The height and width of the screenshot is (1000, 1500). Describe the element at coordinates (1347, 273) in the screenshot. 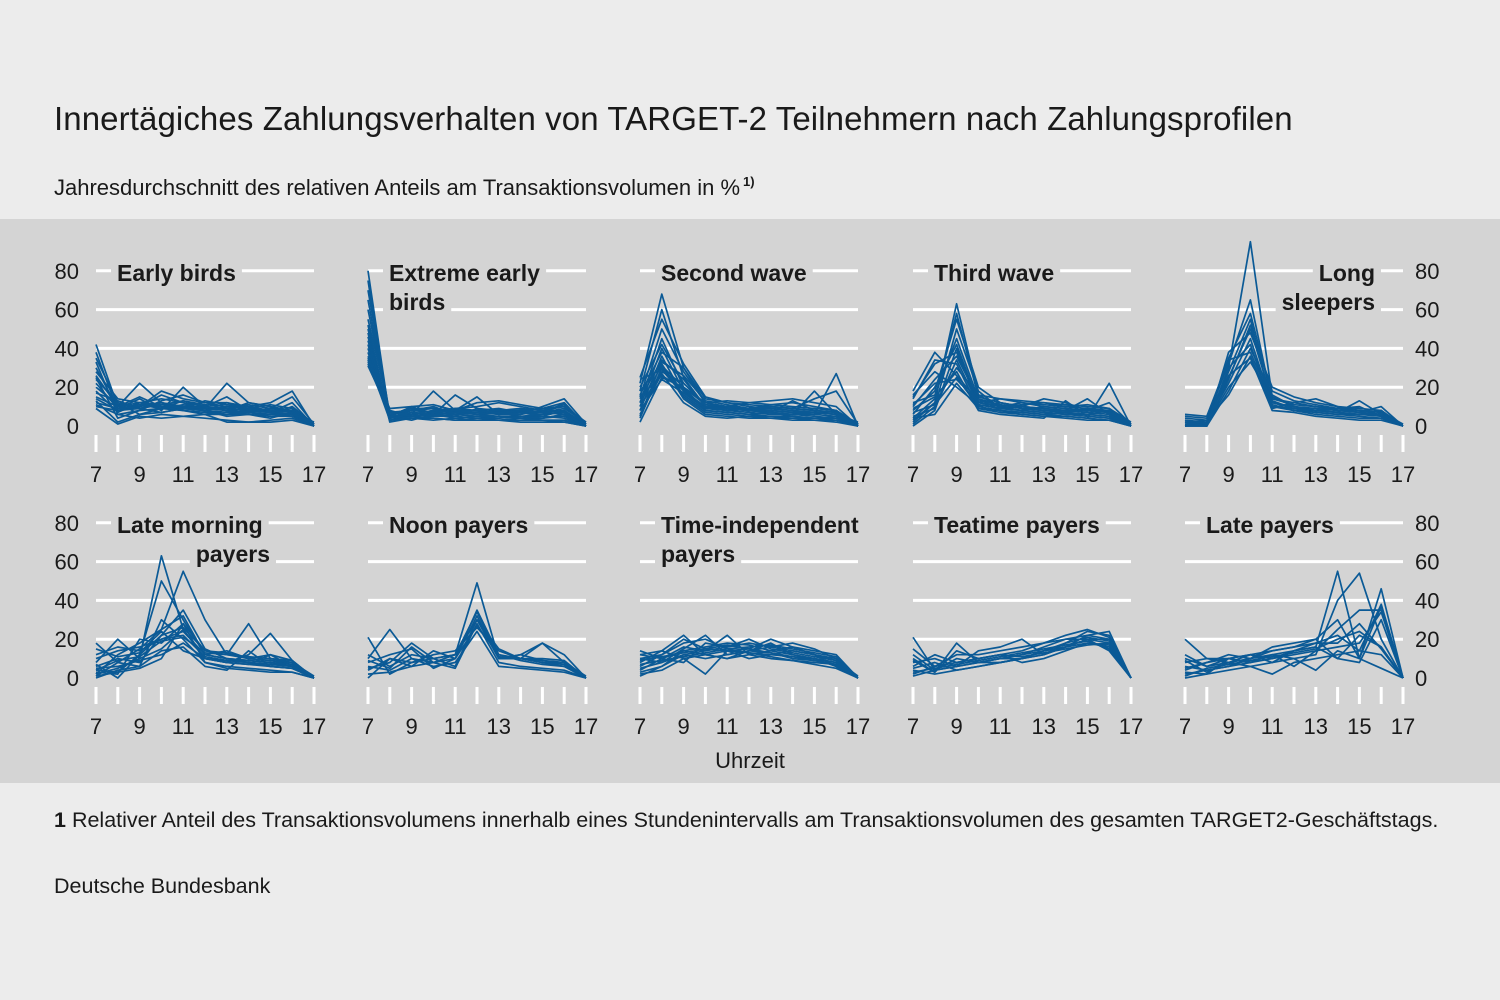

I see `panel-title: Long` at that location.